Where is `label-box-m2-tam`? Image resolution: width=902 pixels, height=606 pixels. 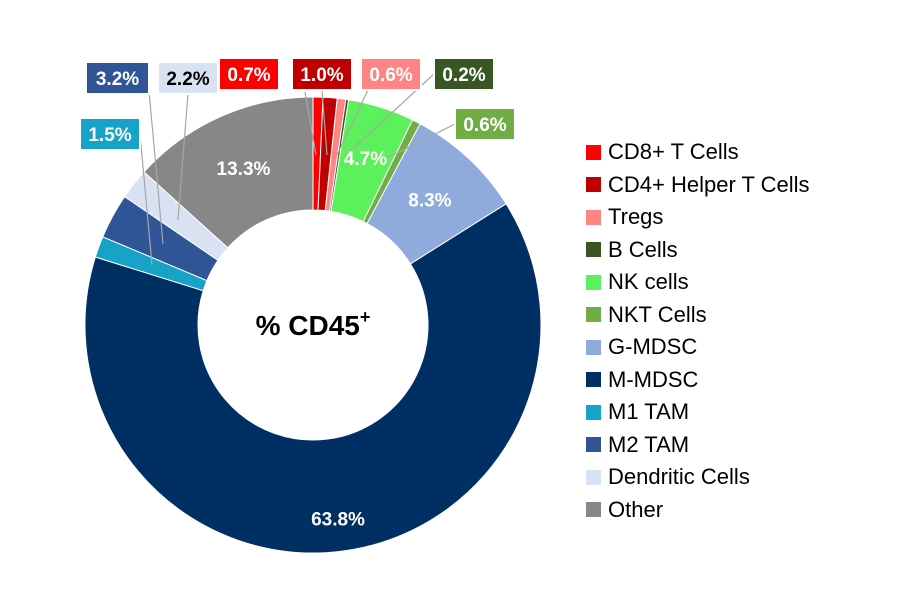
label-box-m2-tam is located at coordinates (117, 78).